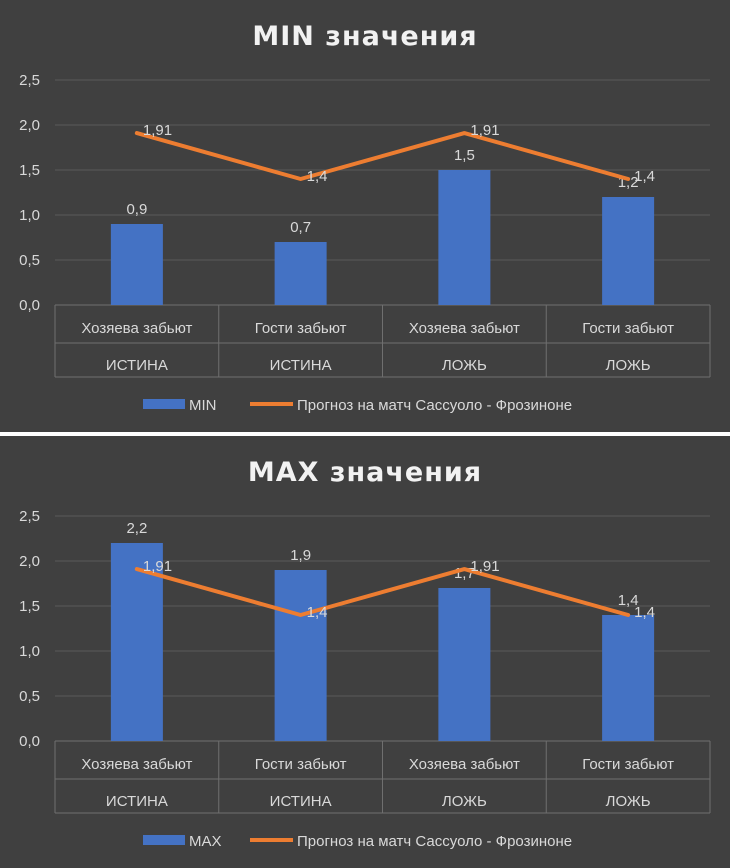  What do you see at coordinates (203, 405) in the screenshot?
I see `legend-bar-label: MIN` at bounding box center [203, 405].